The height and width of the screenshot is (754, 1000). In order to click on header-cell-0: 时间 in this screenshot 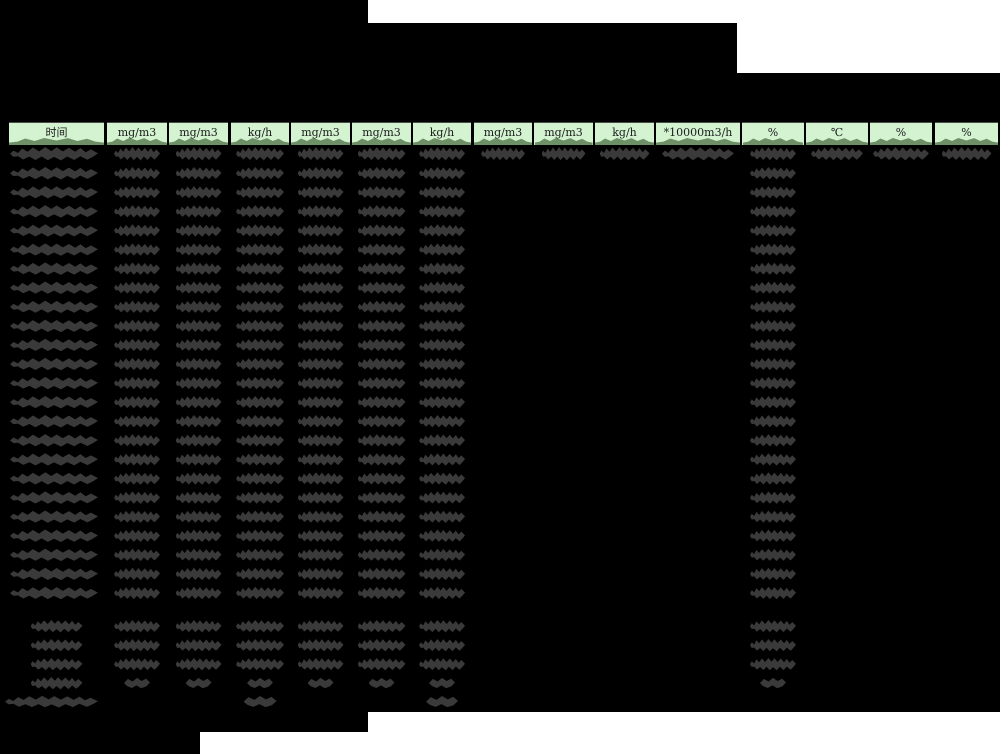, I will do `click(56, 133)`.